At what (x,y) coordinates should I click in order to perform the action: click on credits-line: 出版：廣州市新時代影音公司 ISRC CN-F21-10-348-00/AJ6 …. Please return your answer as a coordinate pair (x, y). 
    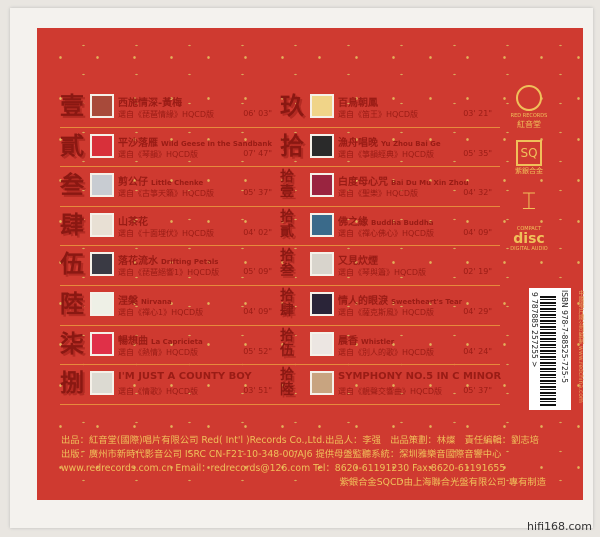
    Looking at the image, I should click on (281, 454).